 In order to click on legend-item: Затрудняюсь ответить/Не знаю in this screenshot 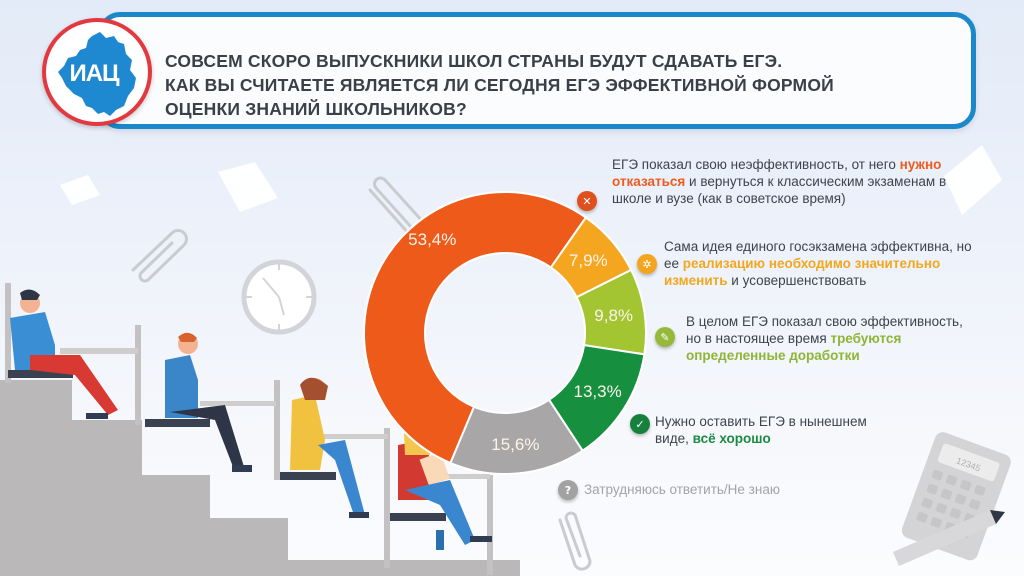, I will do `click(724, 489)`.